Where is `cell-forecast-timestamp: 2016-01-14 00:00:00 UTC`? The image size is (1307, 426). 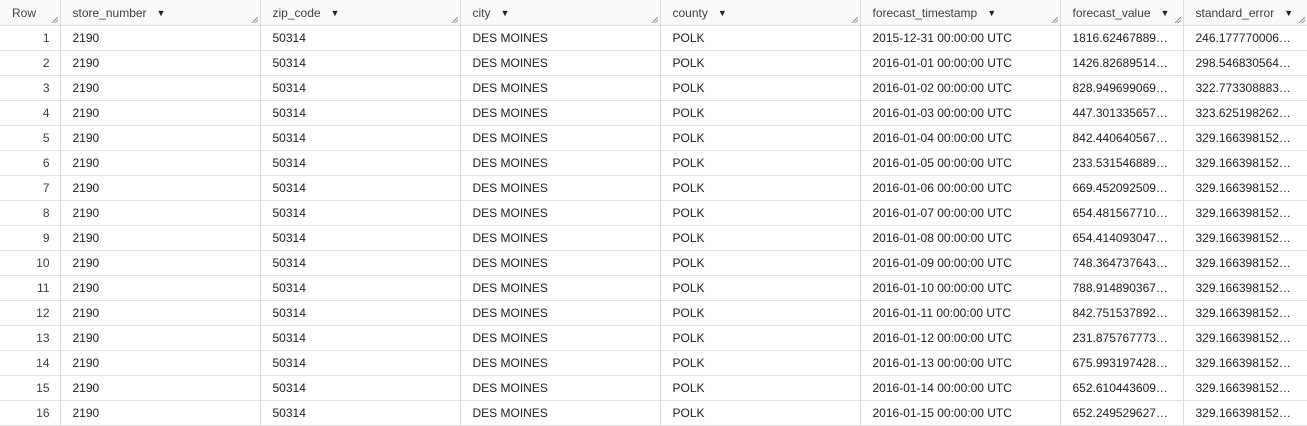
cell-forecast-timestamp: 2016-01-14 00:00:00 UTC is located at coordinates (960, 388).